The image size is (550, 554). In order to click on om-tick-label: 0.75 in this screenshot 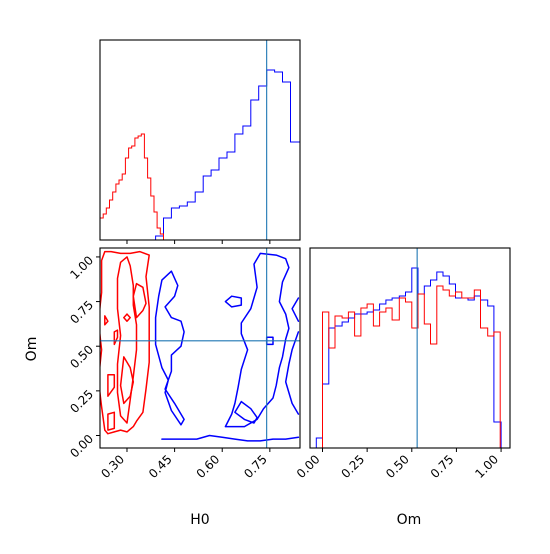, I will do `click(81, 312)`.